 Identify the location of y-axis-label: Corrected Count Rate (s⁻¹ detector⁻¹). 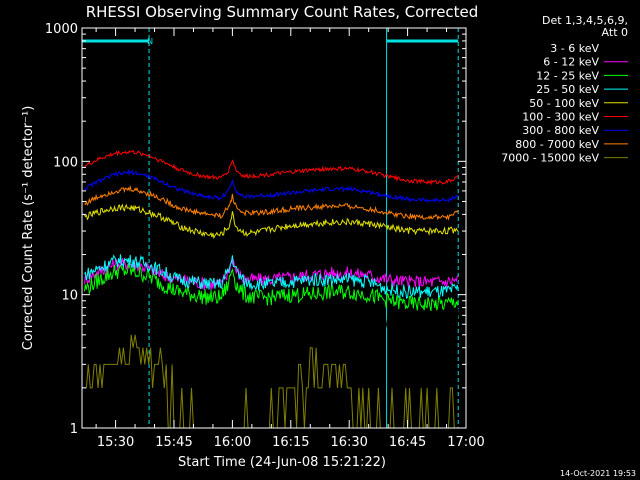
(28, 228).